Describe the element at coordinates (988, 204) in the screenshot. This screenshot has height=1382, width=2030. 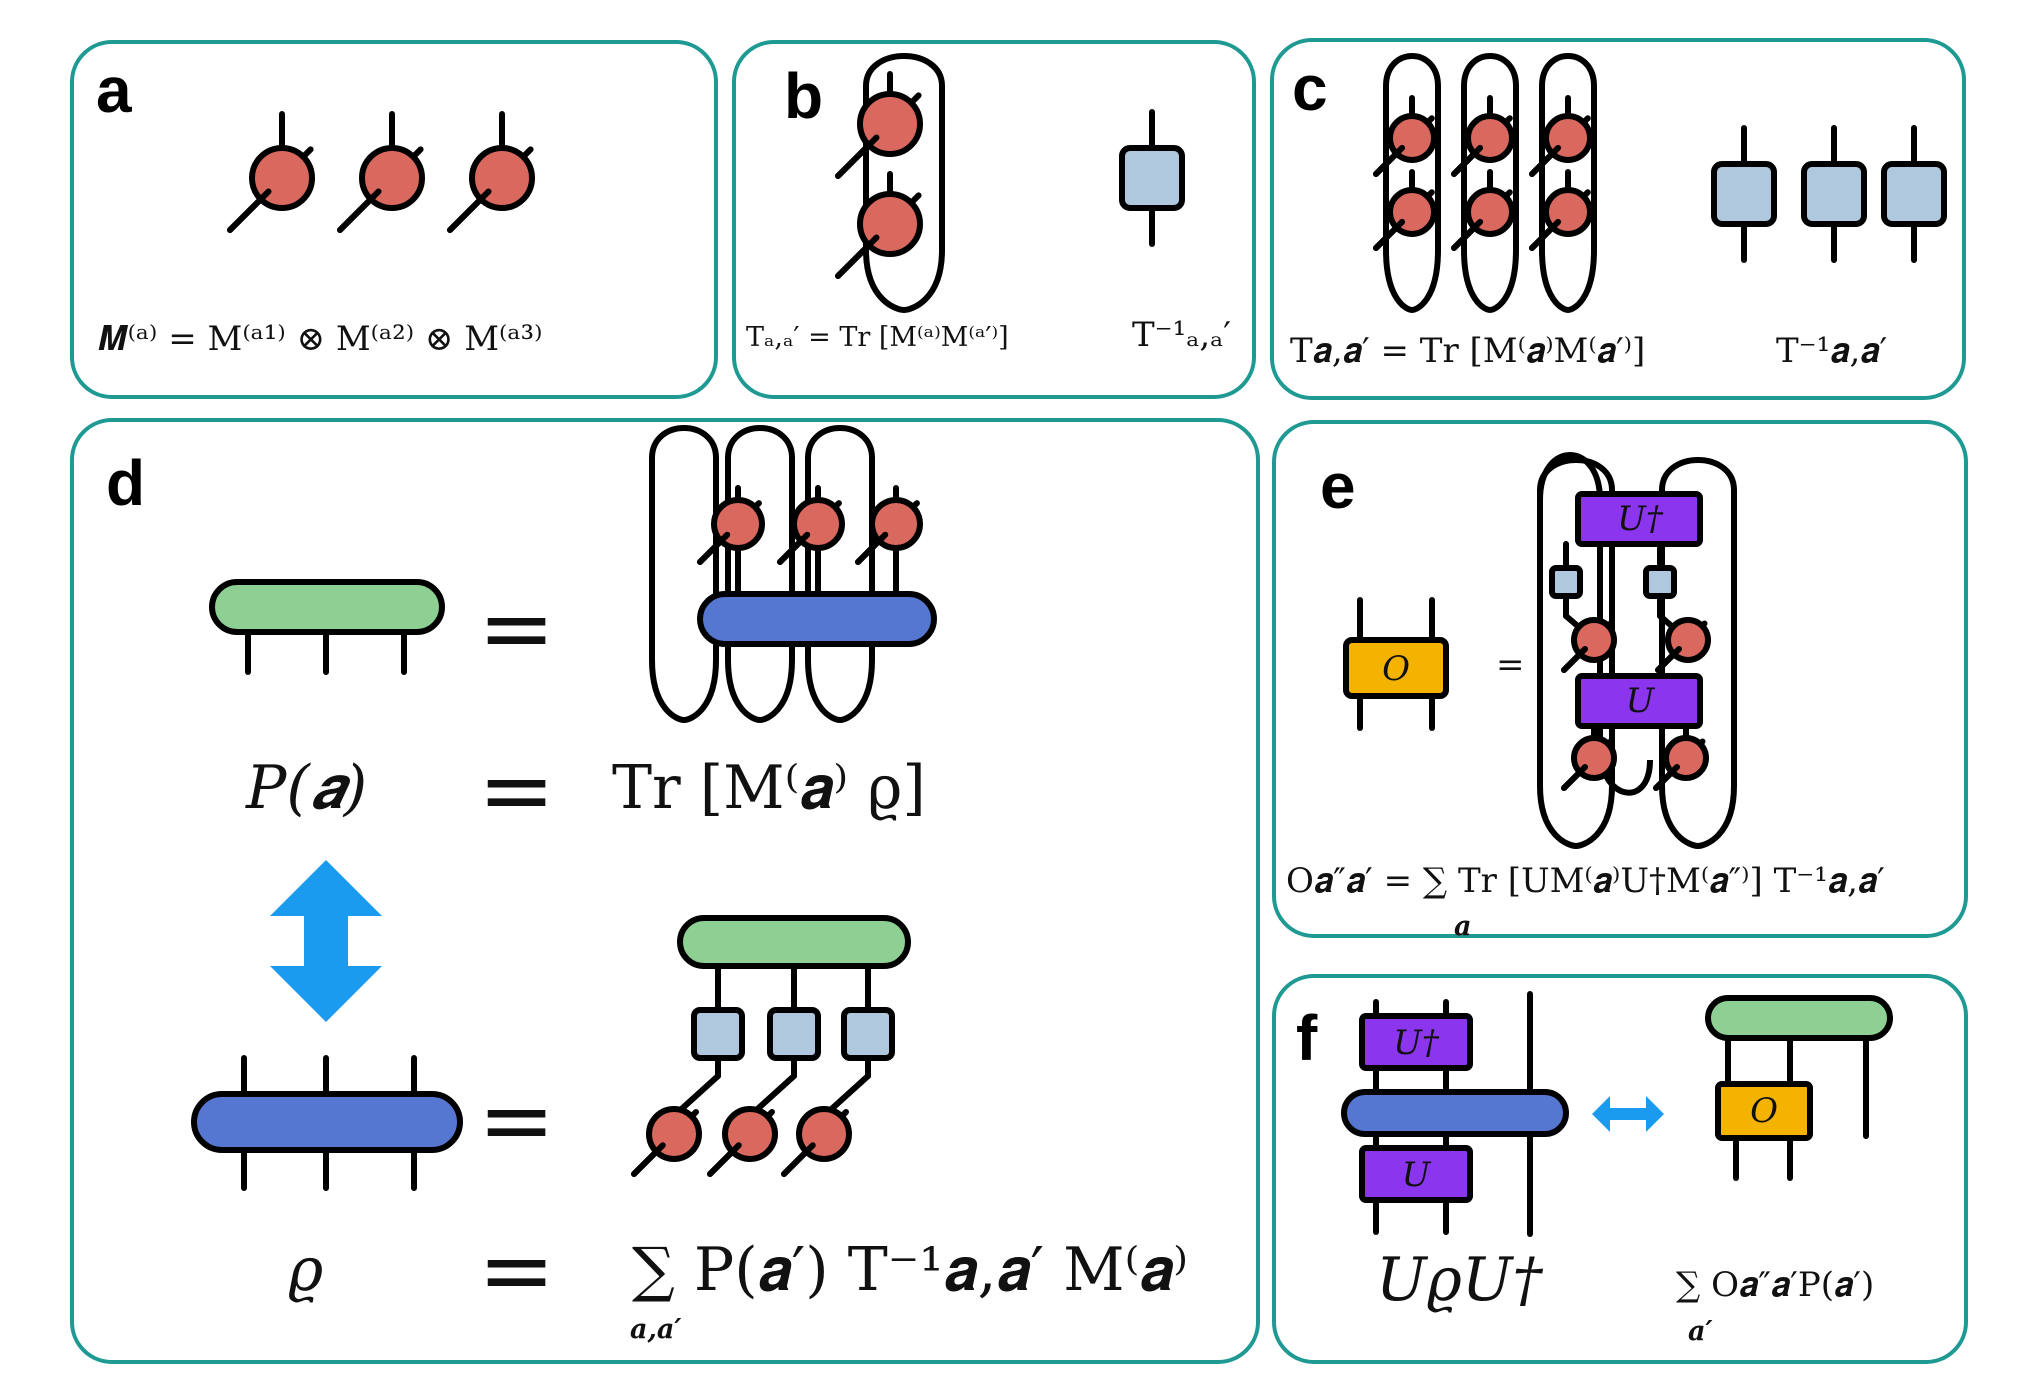
I see `panel-b: b Tₐ,ₐ′ = Tr [M⁽ᵃ⁾M⁽ᵃ′⁾] T⁻¹ₐ,ₐ′` at that location.